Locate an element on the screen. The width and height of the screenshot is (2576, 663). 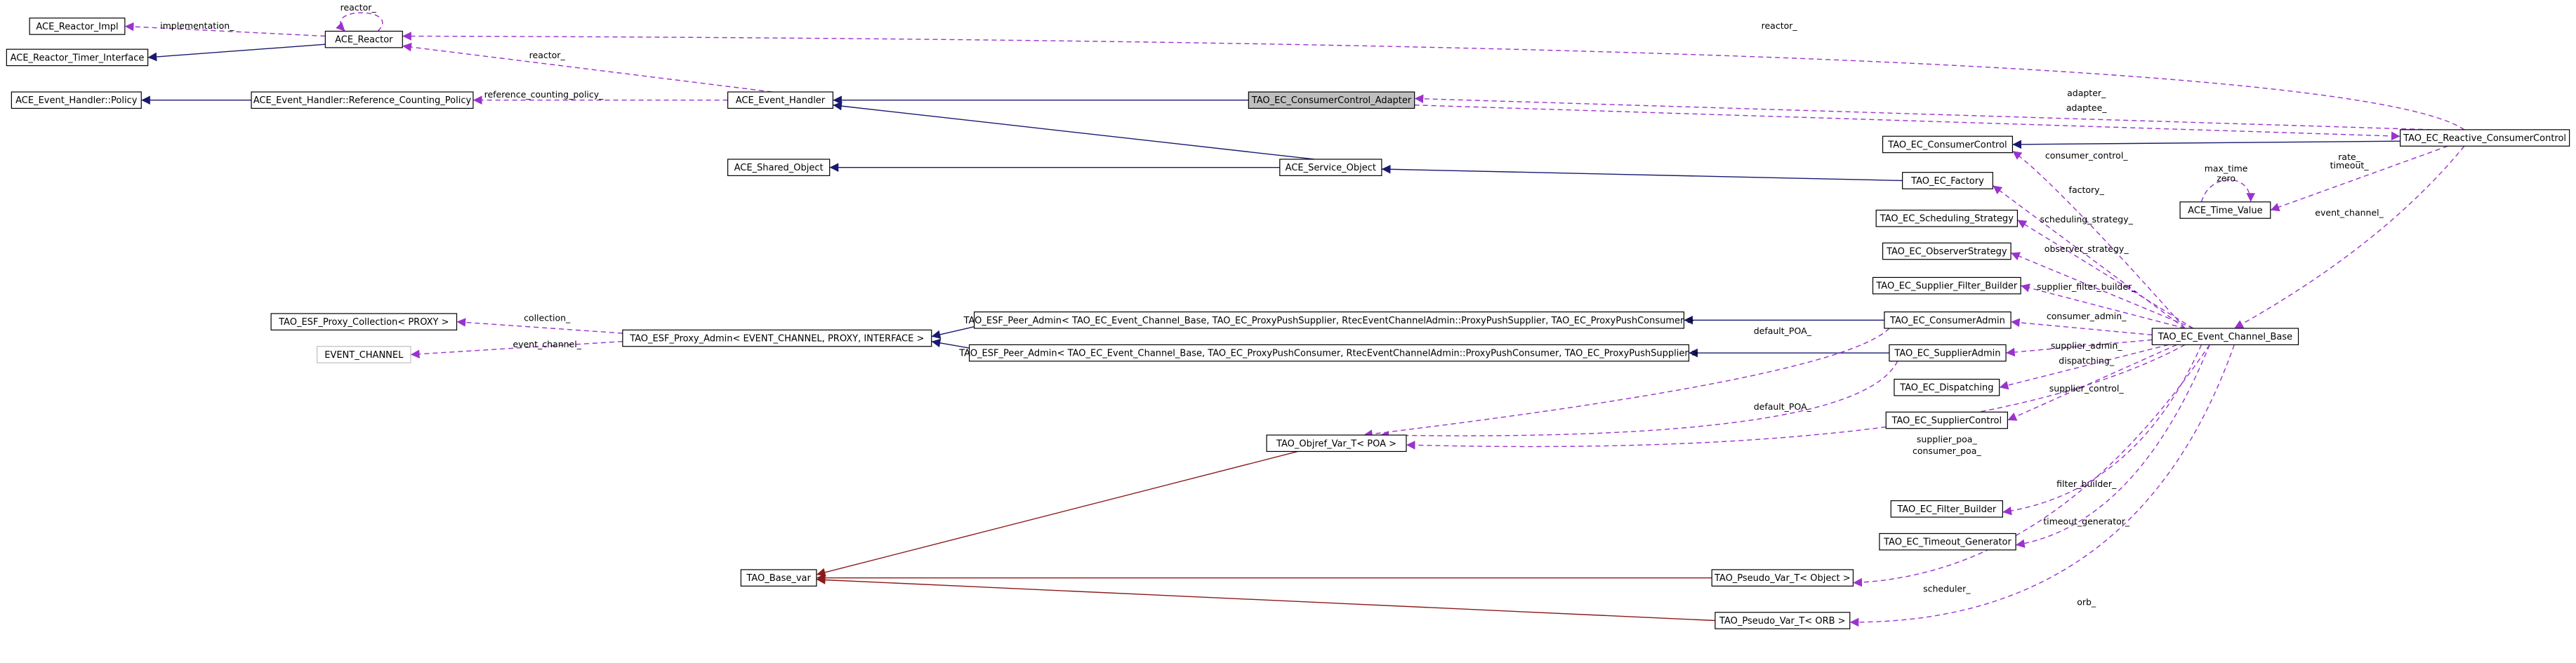
node-label: ACE_Reactor_Timer_Interface is located at coordinates (78, 58).